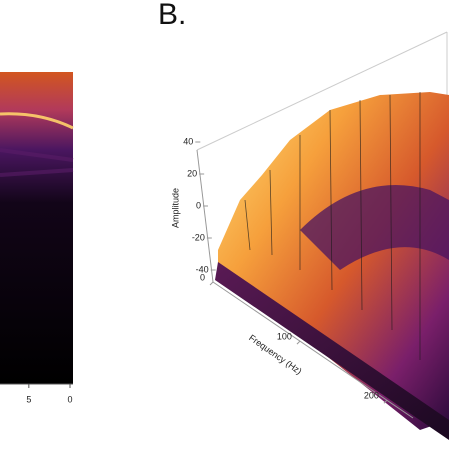  I want to click on z-tick-label: -40, so click(202, 269).